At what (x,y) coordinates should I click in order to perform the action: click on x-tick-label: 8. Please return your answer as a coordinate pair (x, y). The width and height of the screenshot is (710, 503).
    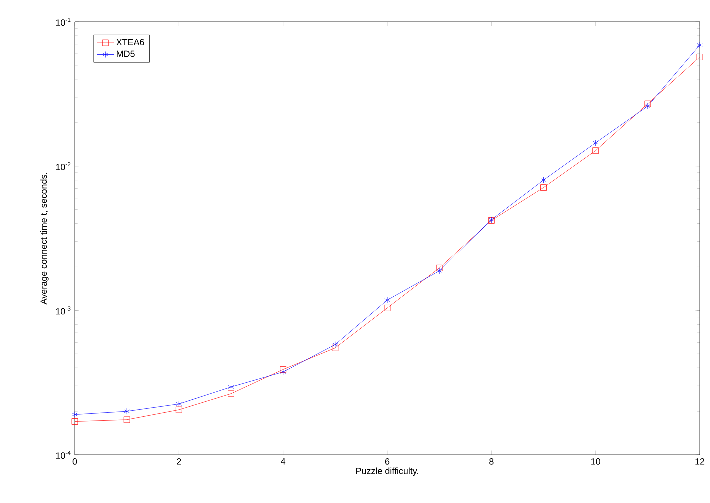
    Looking at the image, I should click on (492, 461).